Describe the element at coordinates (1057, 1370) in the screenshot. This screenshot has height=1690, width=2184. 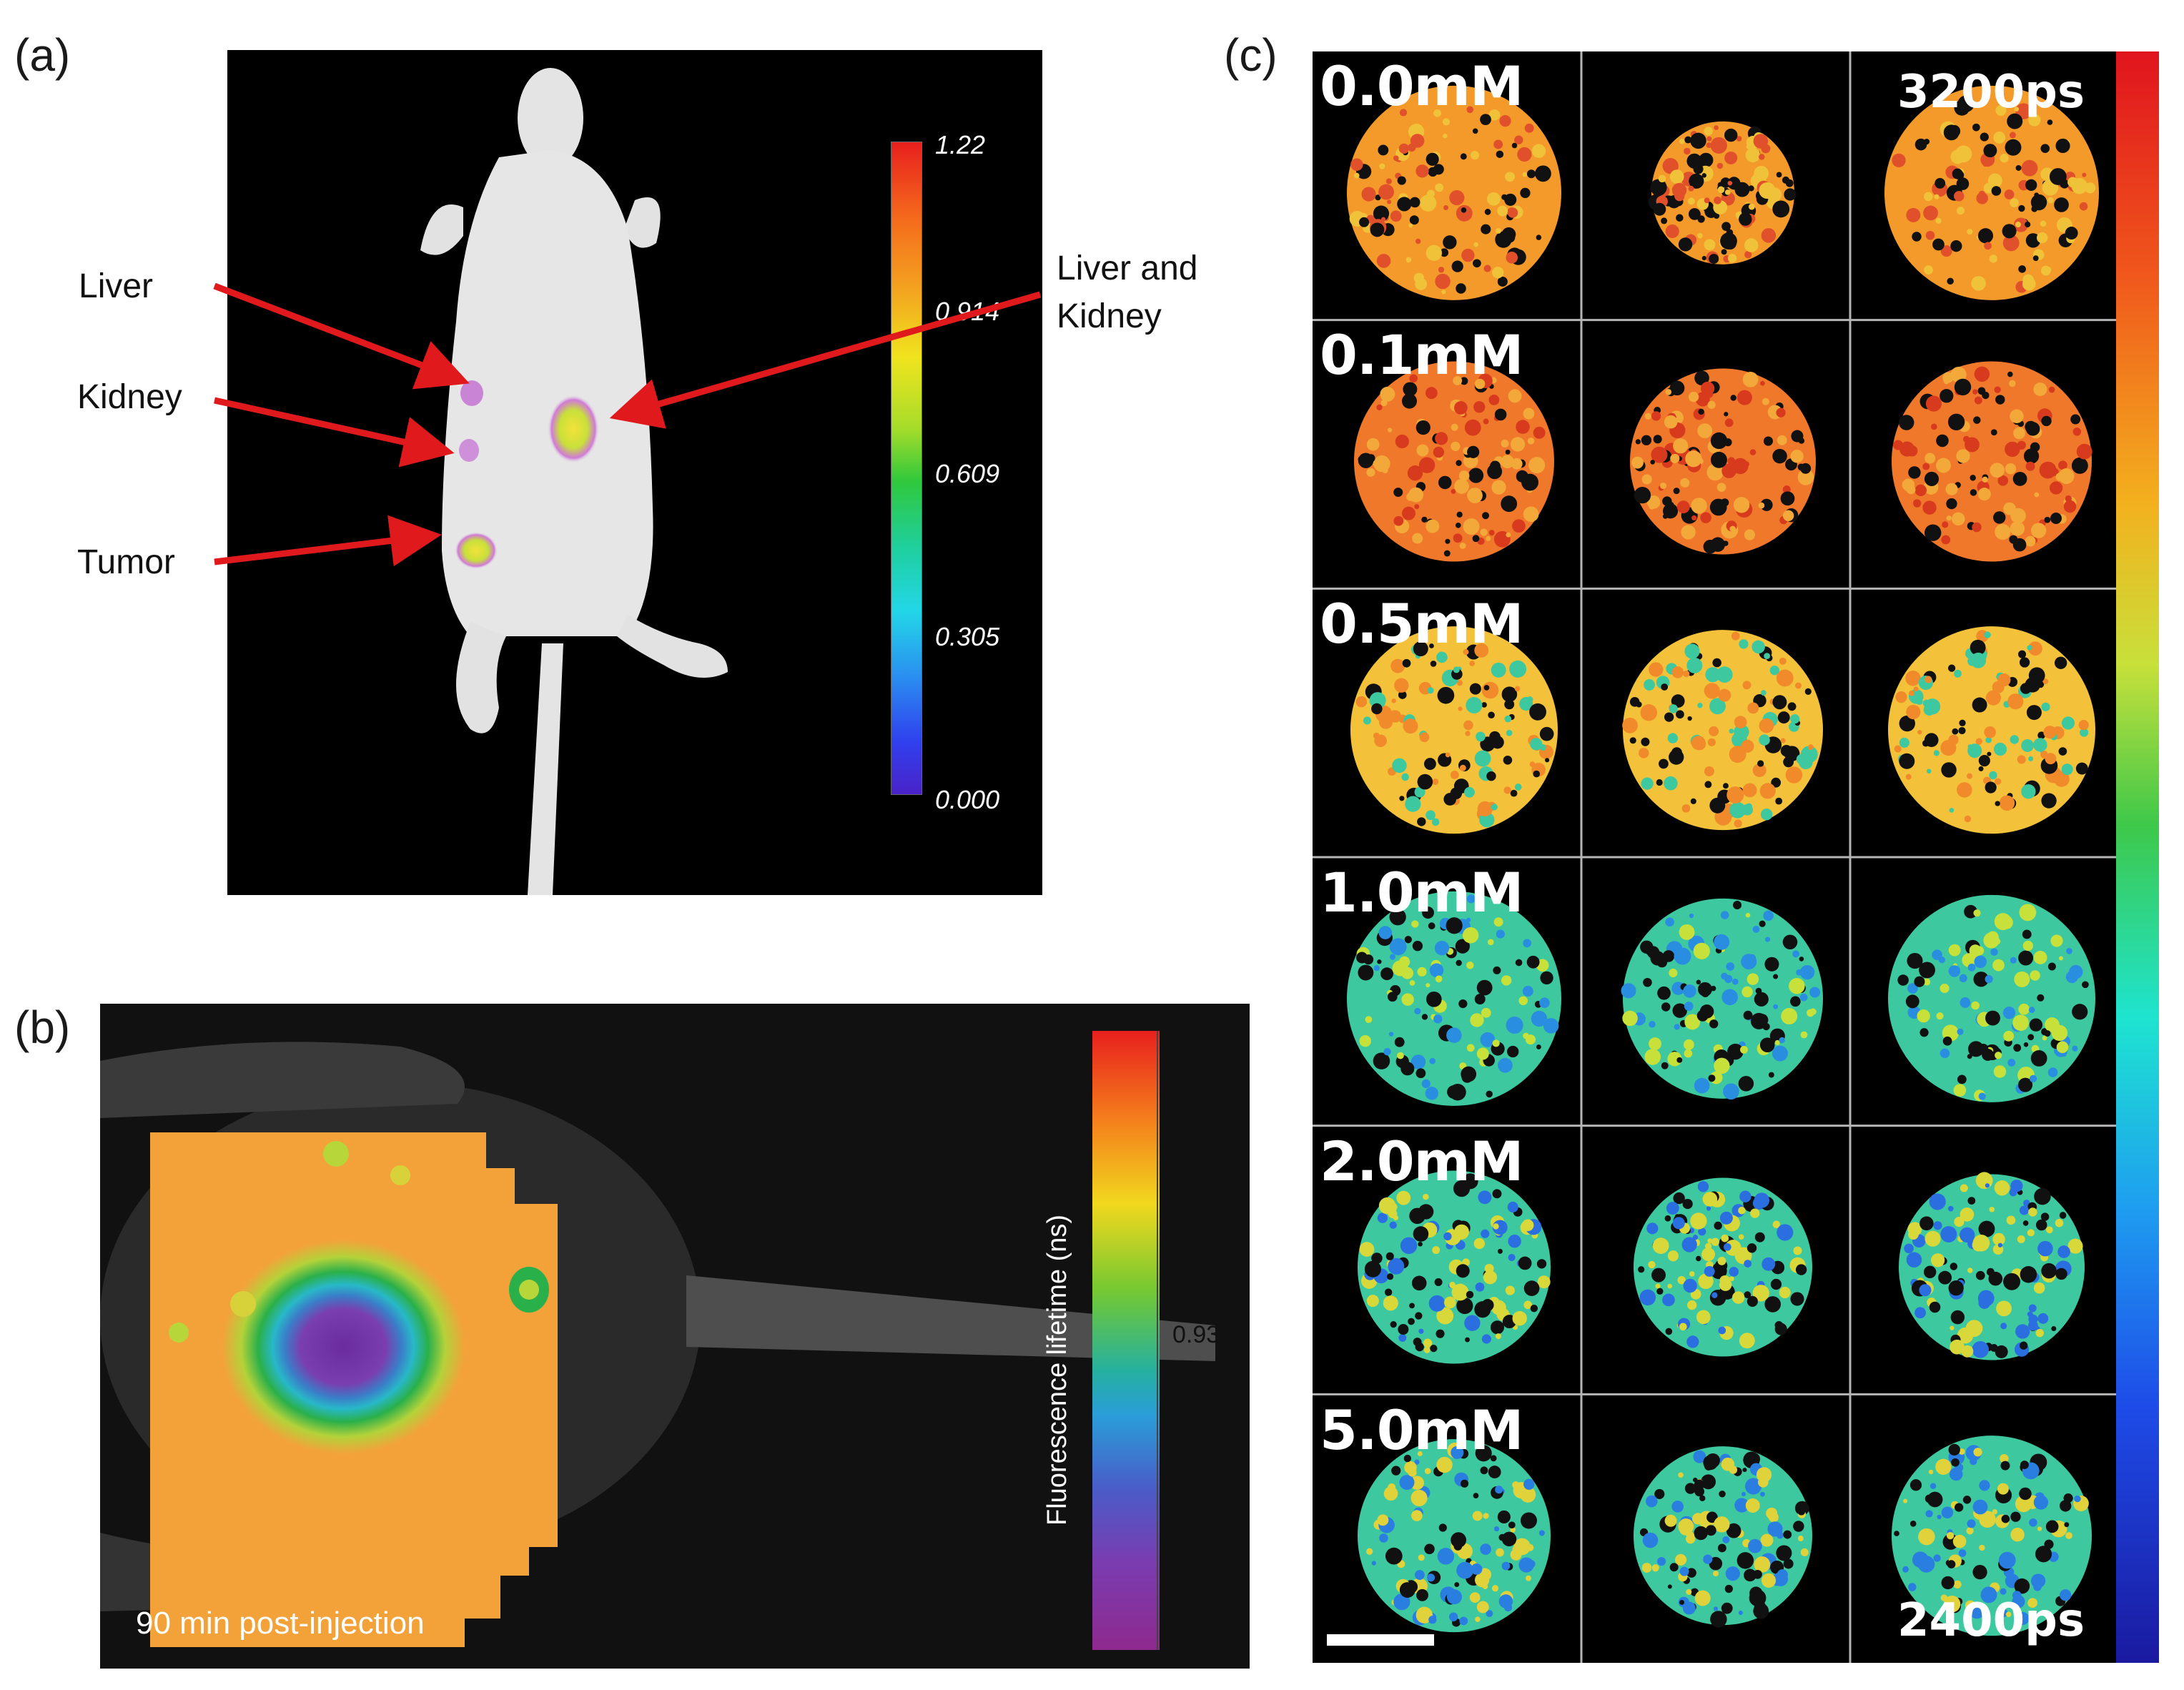
I see `colorbar-b-axis-label: Fluorescence lifetime (ns)` at that location.